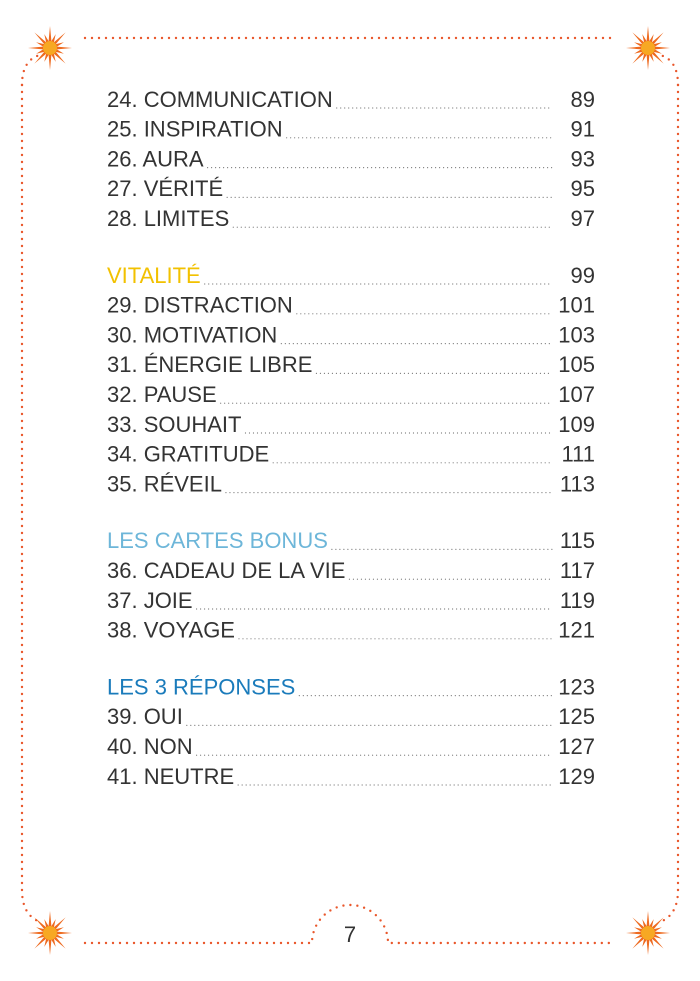 The height and width of the screenshot is (981, 700). I want to click on page-ref: 91, so click(583, 129).